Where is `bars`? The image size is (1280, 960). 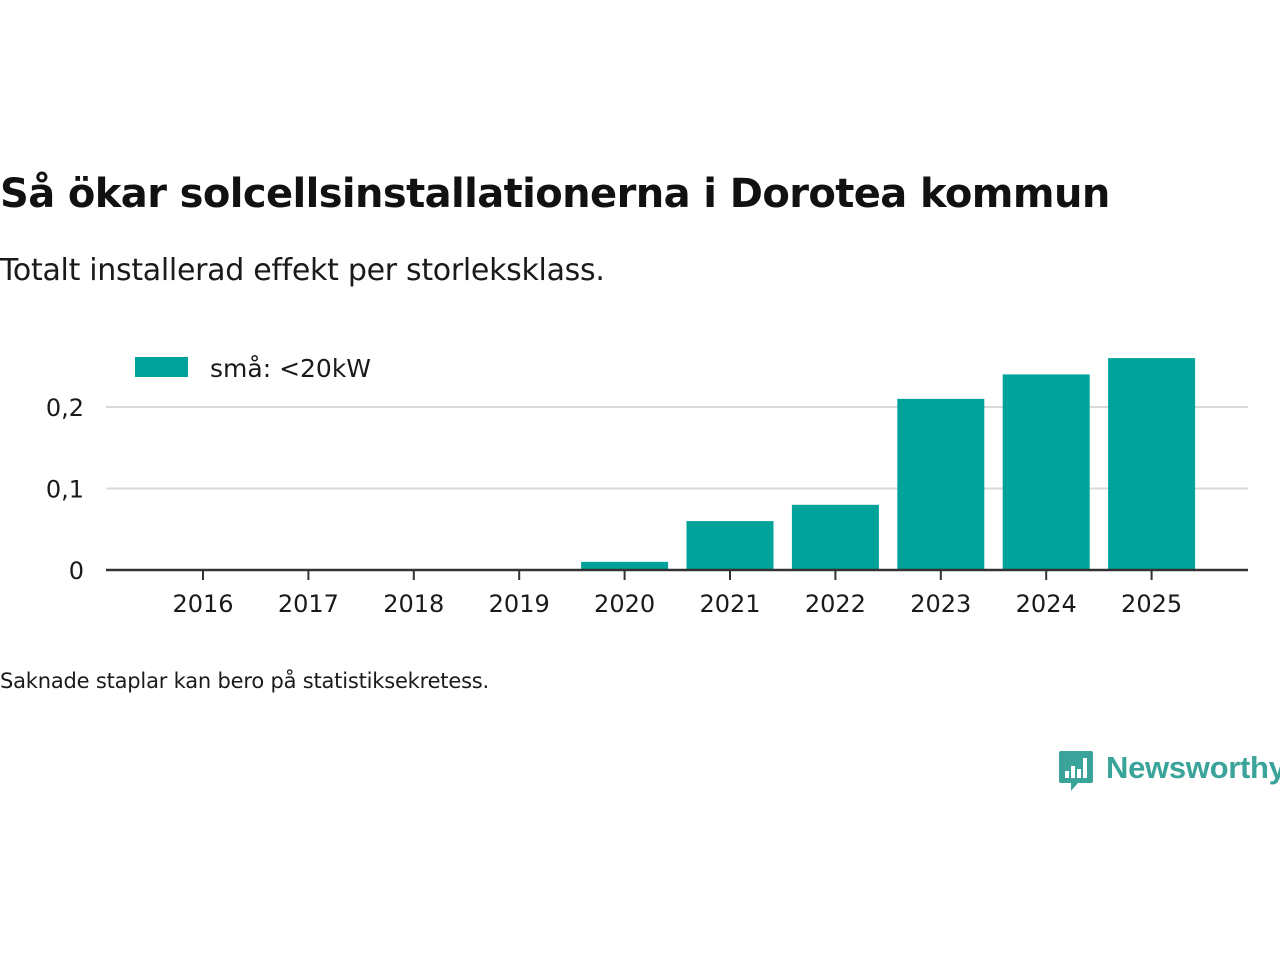 bars is located at coordinates (888, 464).